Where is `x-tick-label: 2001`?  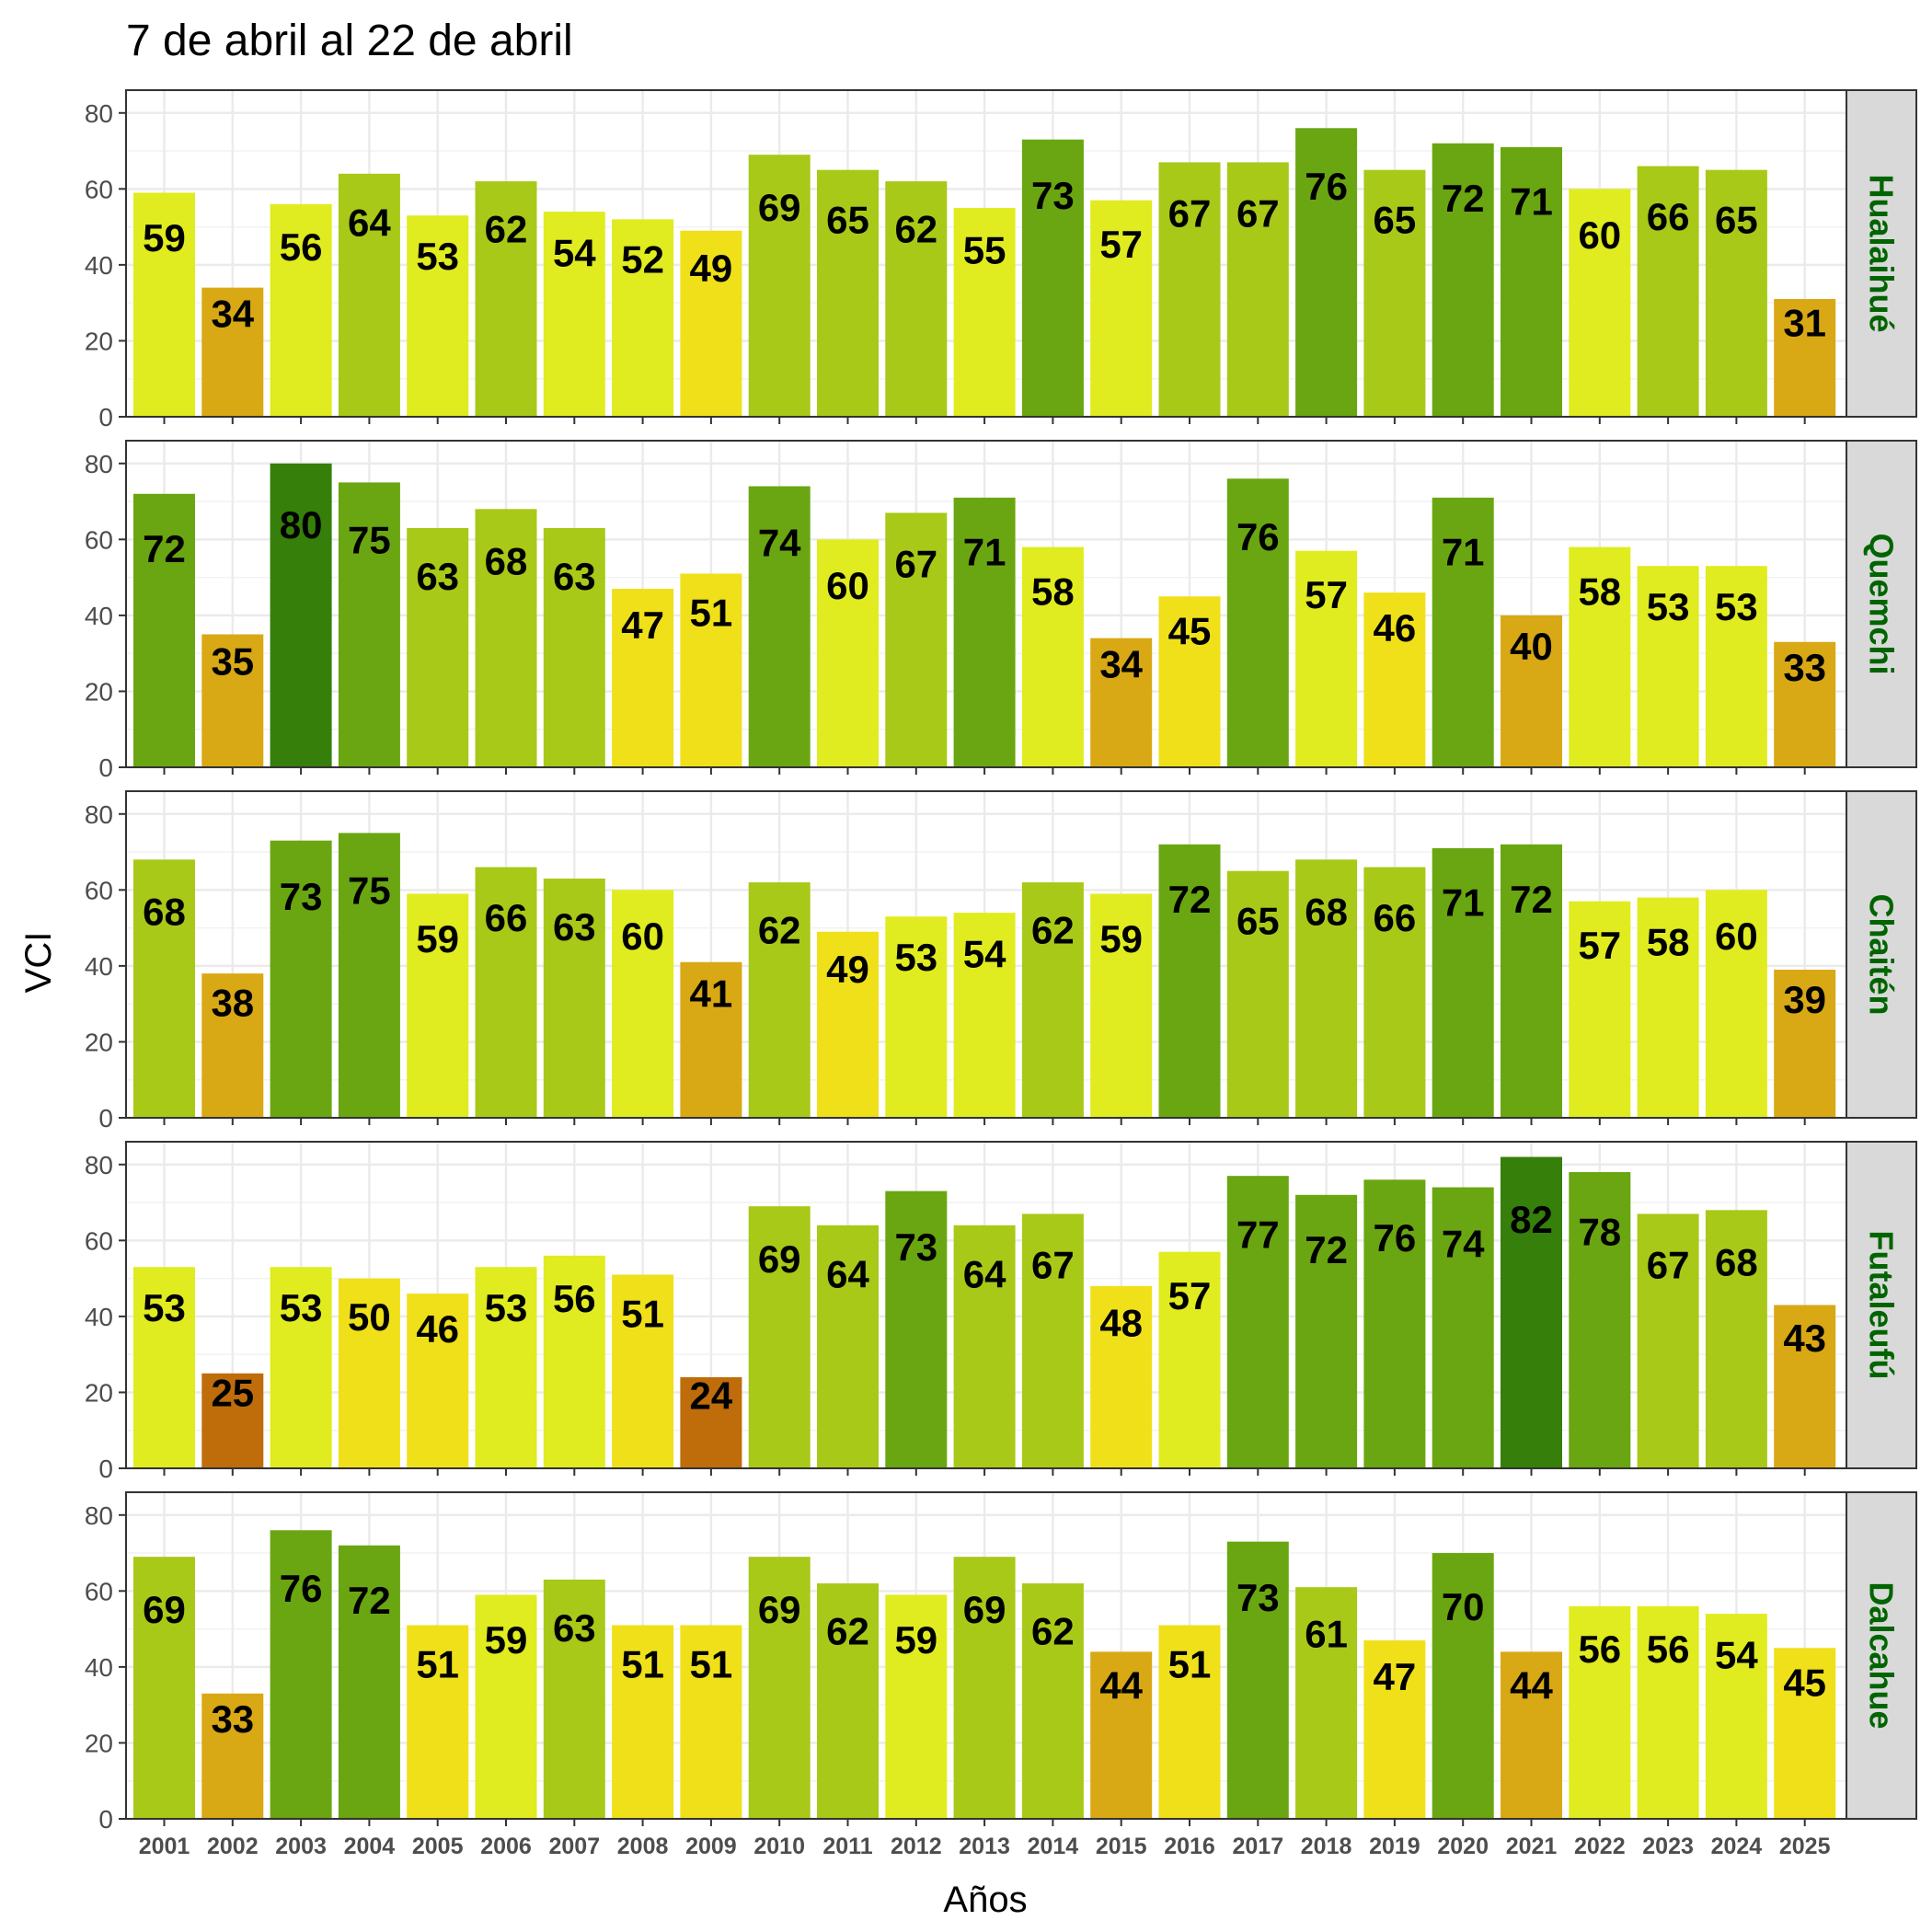 x-tick-label: 2001 is located at coordinates (164, 1846).